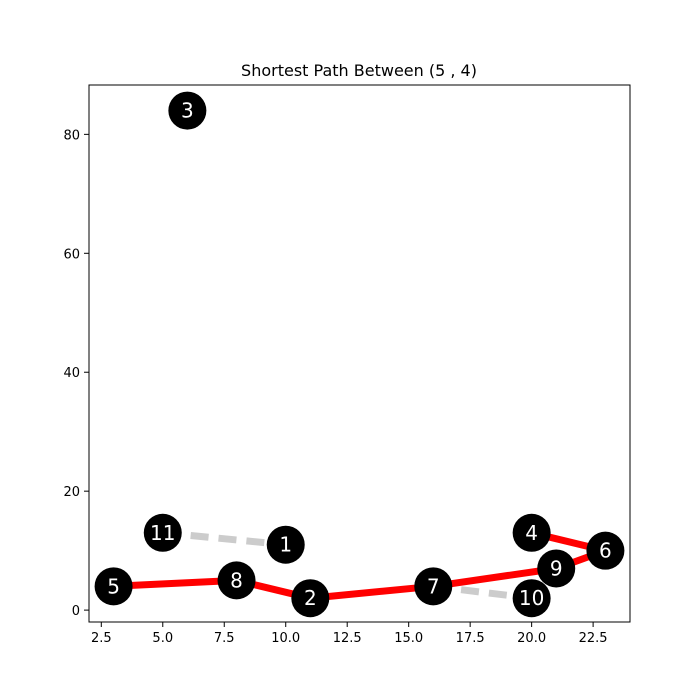  What do you see at coordinates (593, 638) in the screenshot?
I see `x-tick-label: 22.5` at bounding box center [593, 638].